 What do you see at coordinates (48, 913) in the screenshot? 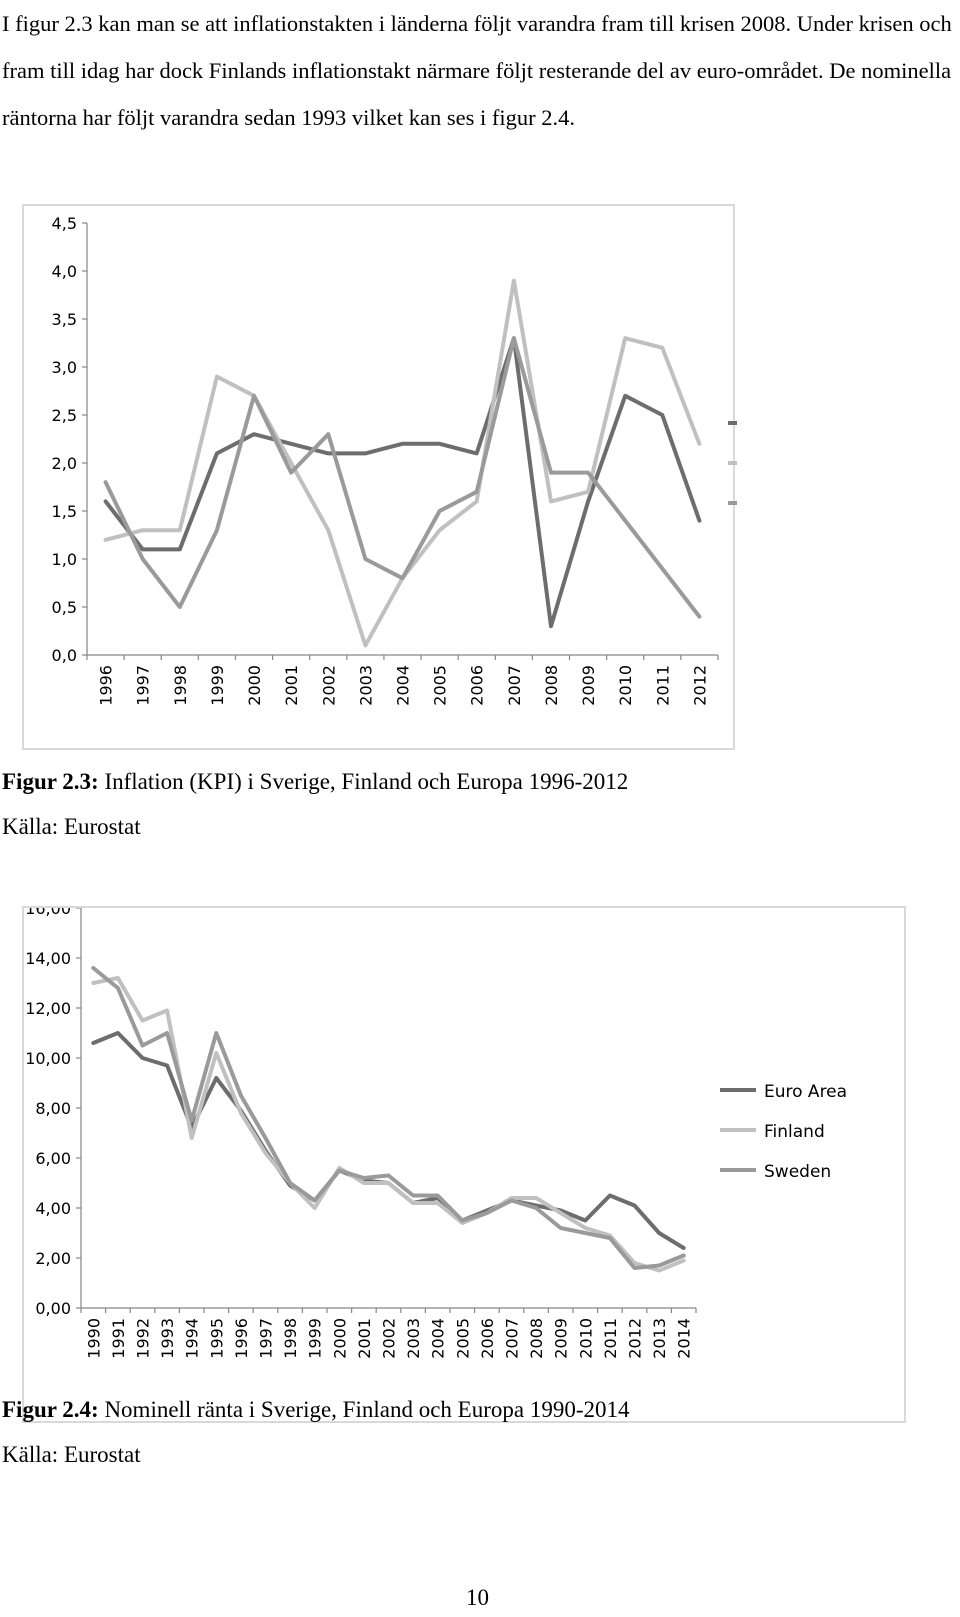
I see `y-tick-label: 16,00` at bounding box center [48, 913].